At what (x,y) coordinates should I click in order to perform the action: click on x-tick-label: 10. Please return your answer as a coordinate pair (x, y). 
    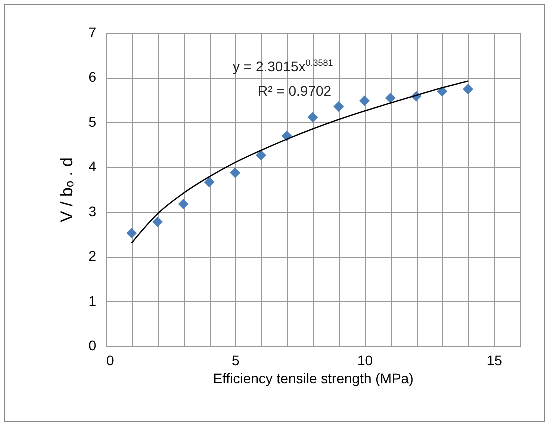
    Looking at the image, I should click on (365, 360).